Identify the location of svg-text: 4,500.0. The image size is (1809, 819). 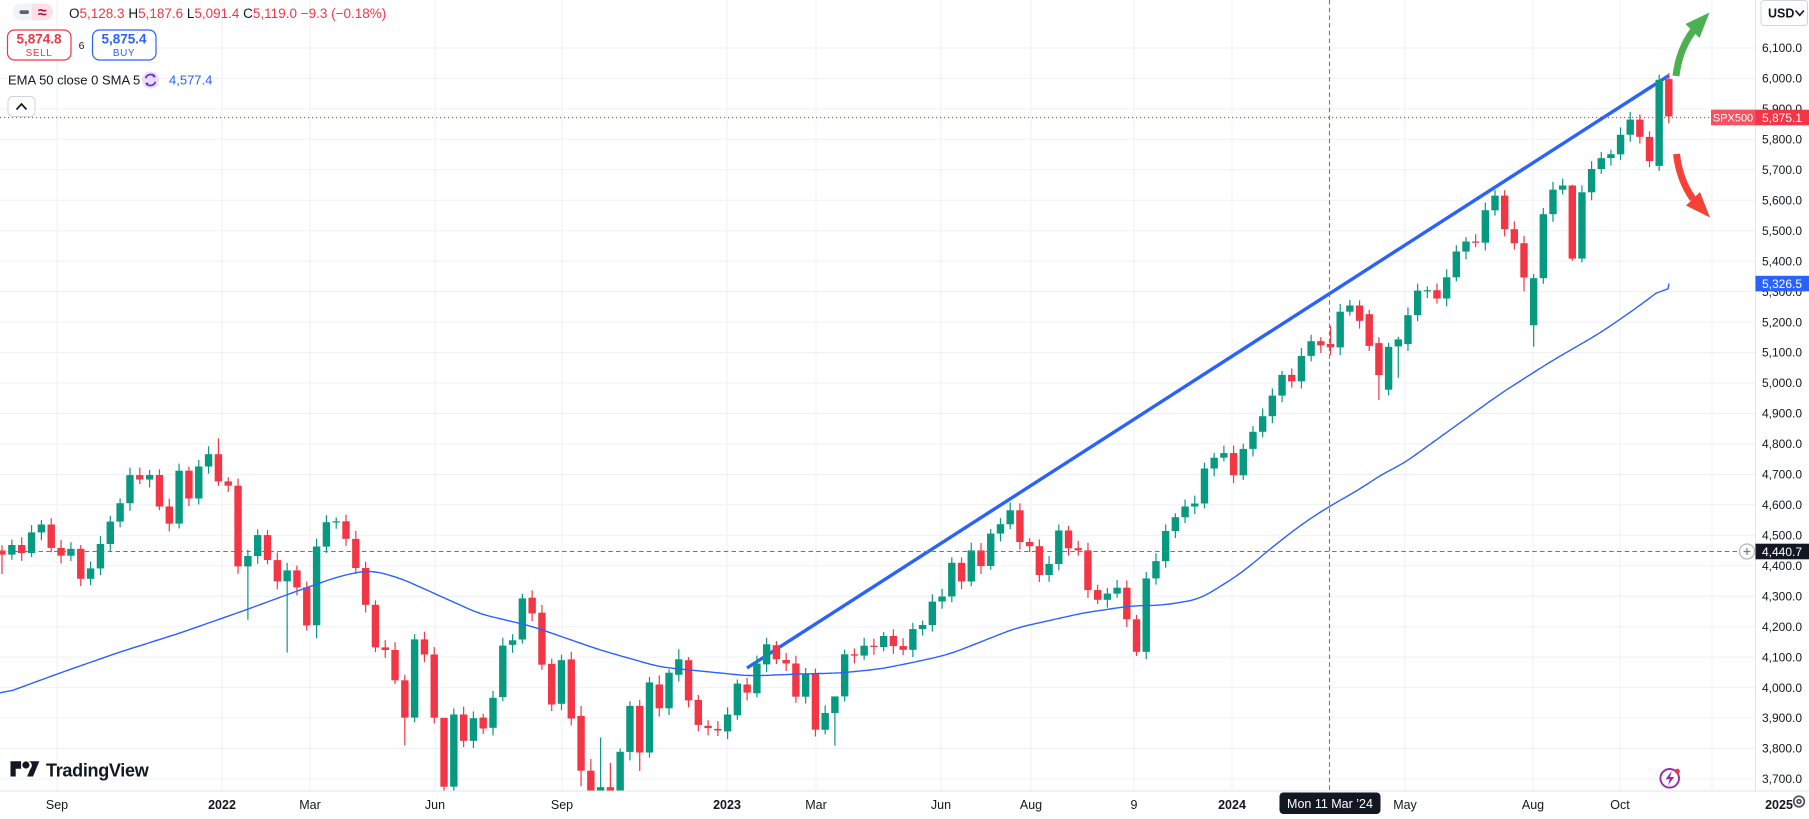
(1782, 536).